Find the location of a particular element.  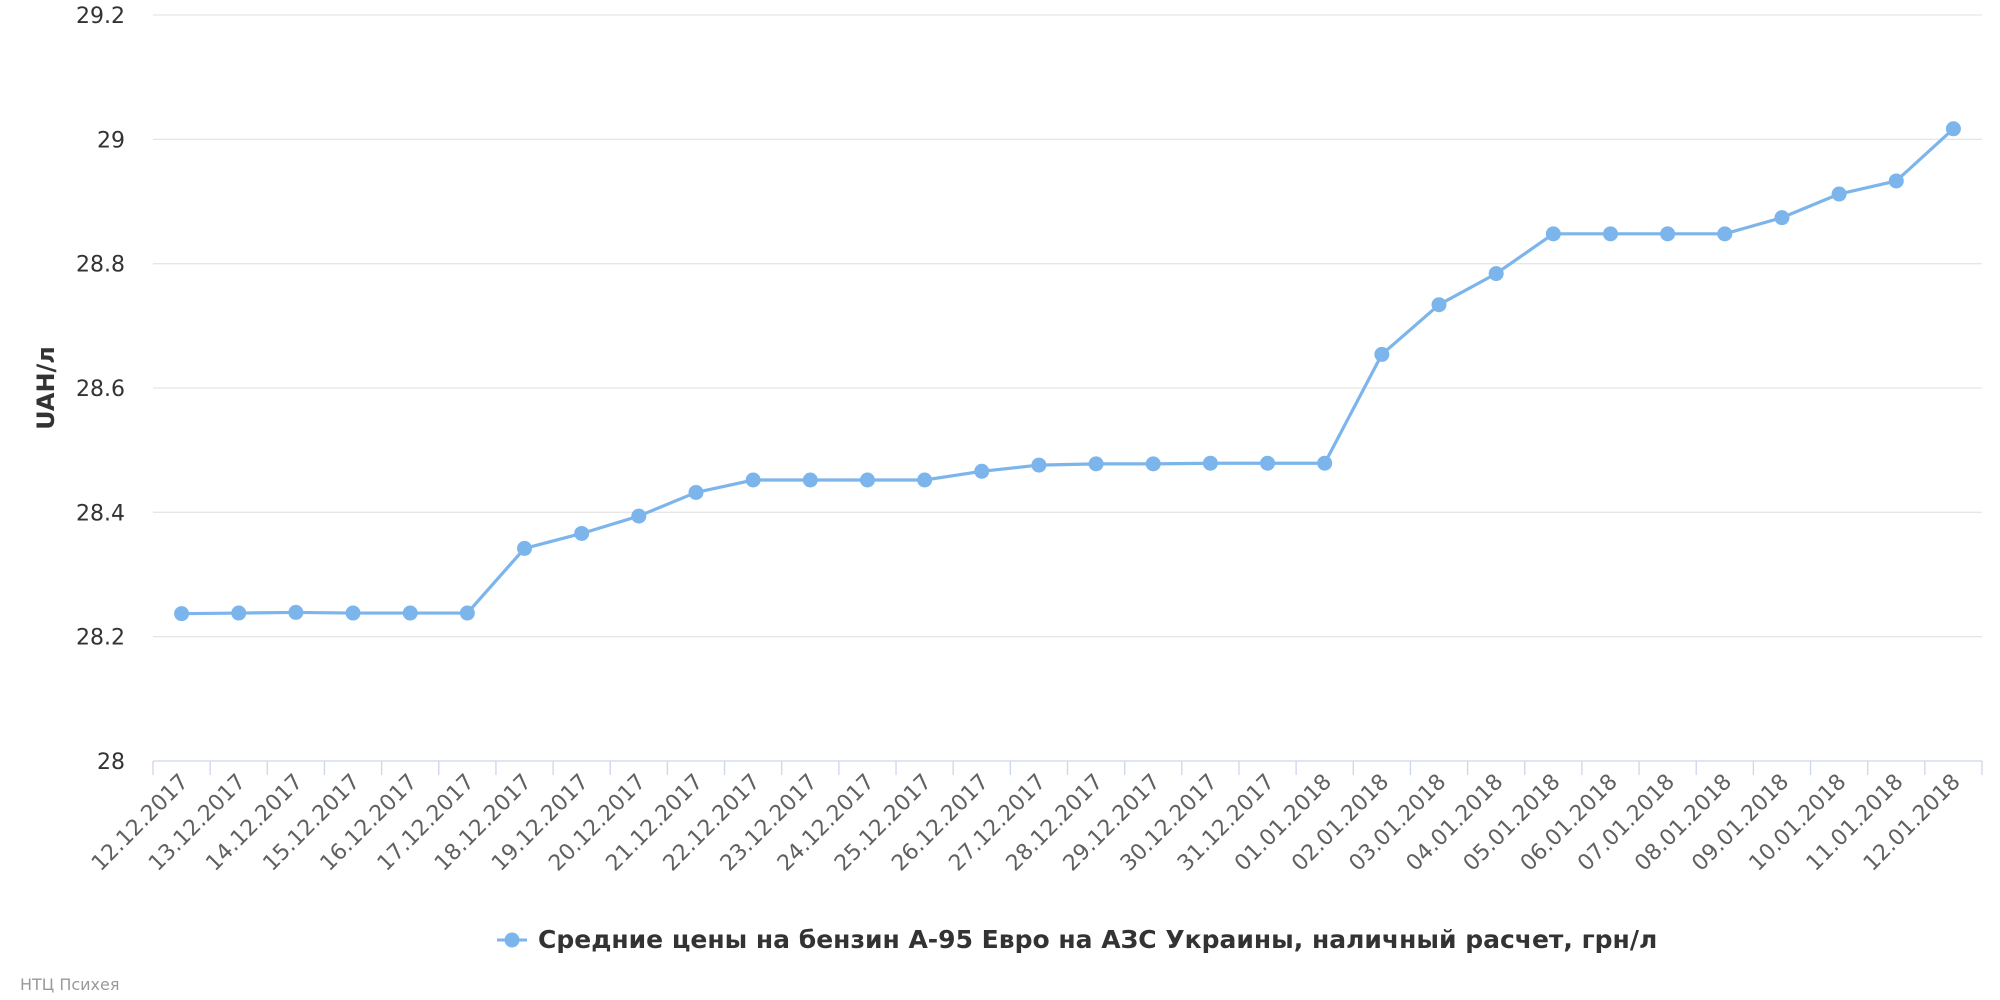

y-tick-label: 29 is located at coordinates (111, 140).